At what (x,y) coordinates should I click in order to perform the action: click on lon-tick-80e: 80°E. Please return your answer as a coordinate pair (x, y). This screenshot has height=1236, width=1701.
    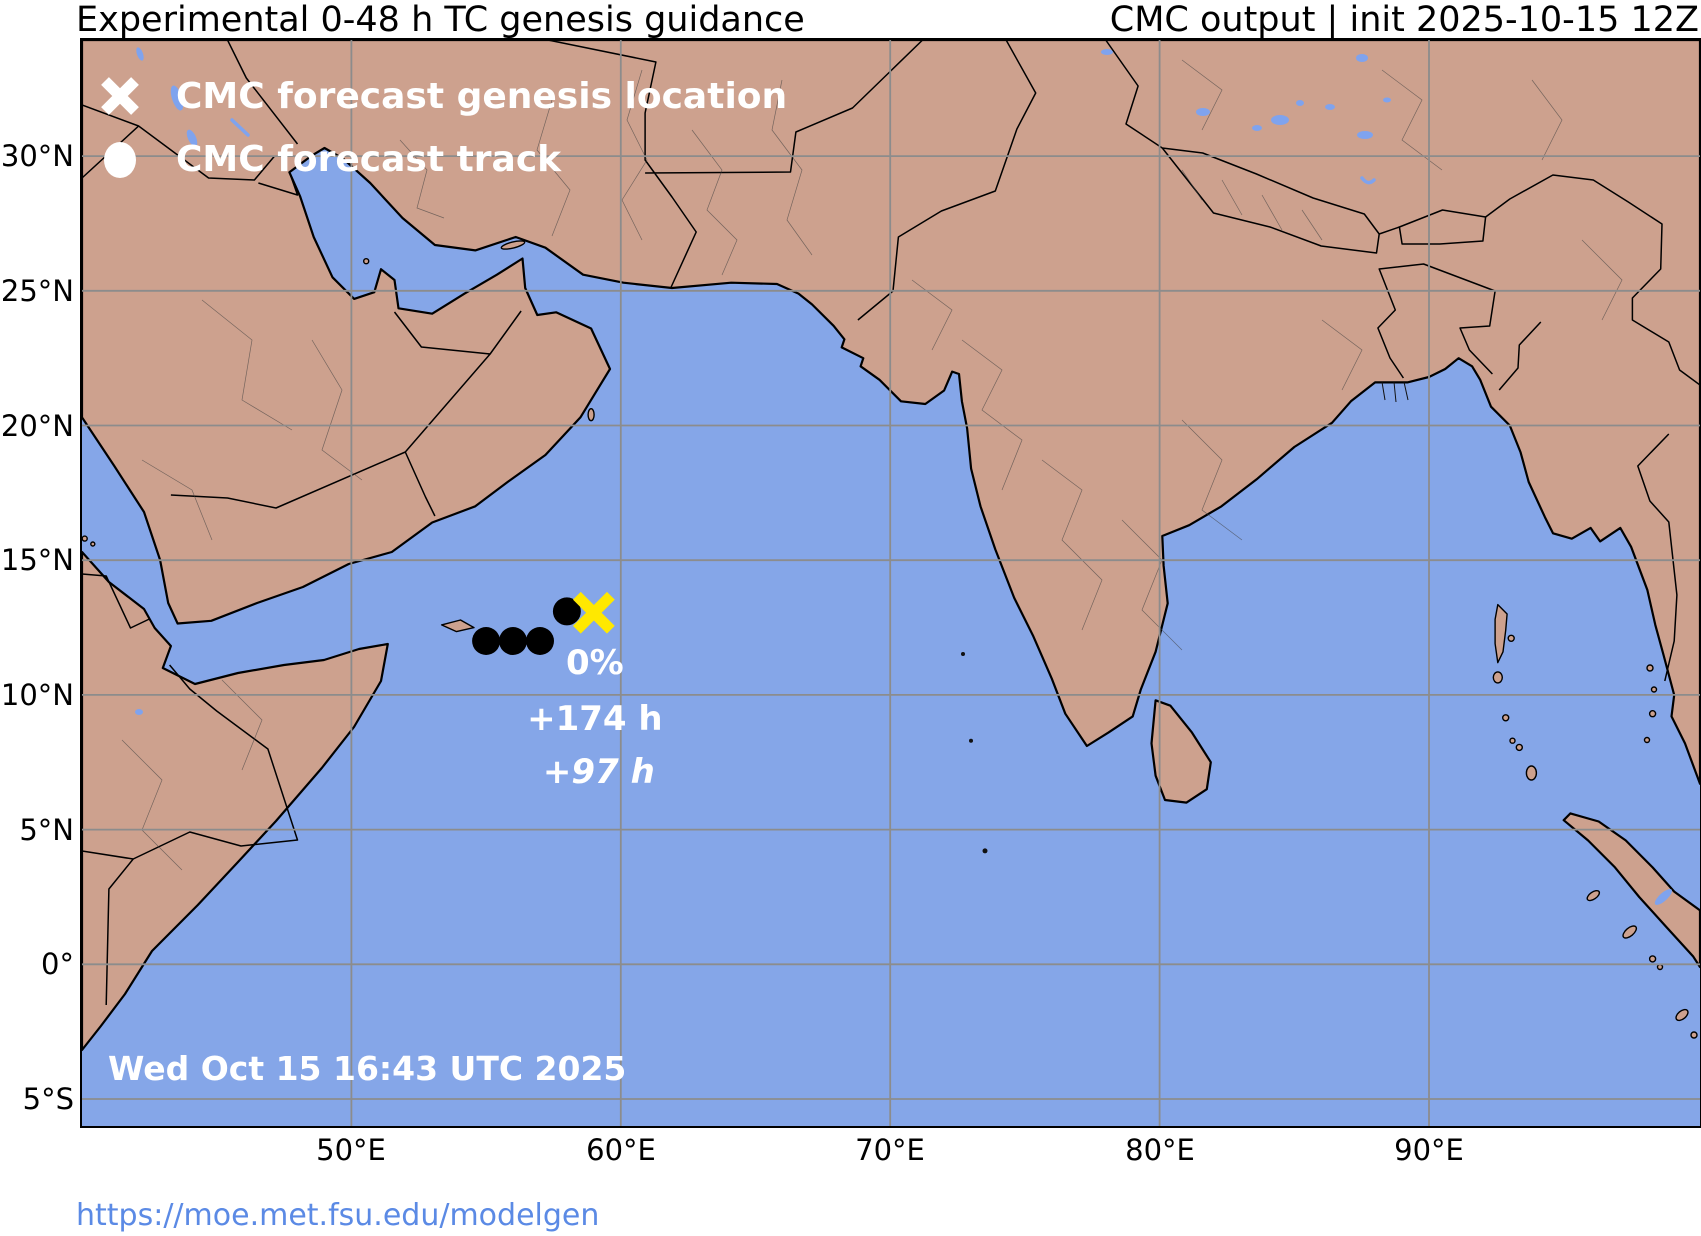
    Looking at the image, I should click on (1160, 1150).